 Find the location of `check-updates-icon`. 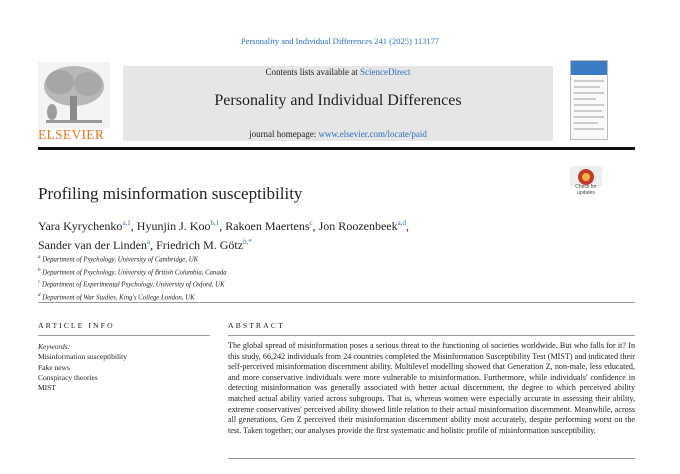

check-updates-icon is located at coordinates (586, 176).